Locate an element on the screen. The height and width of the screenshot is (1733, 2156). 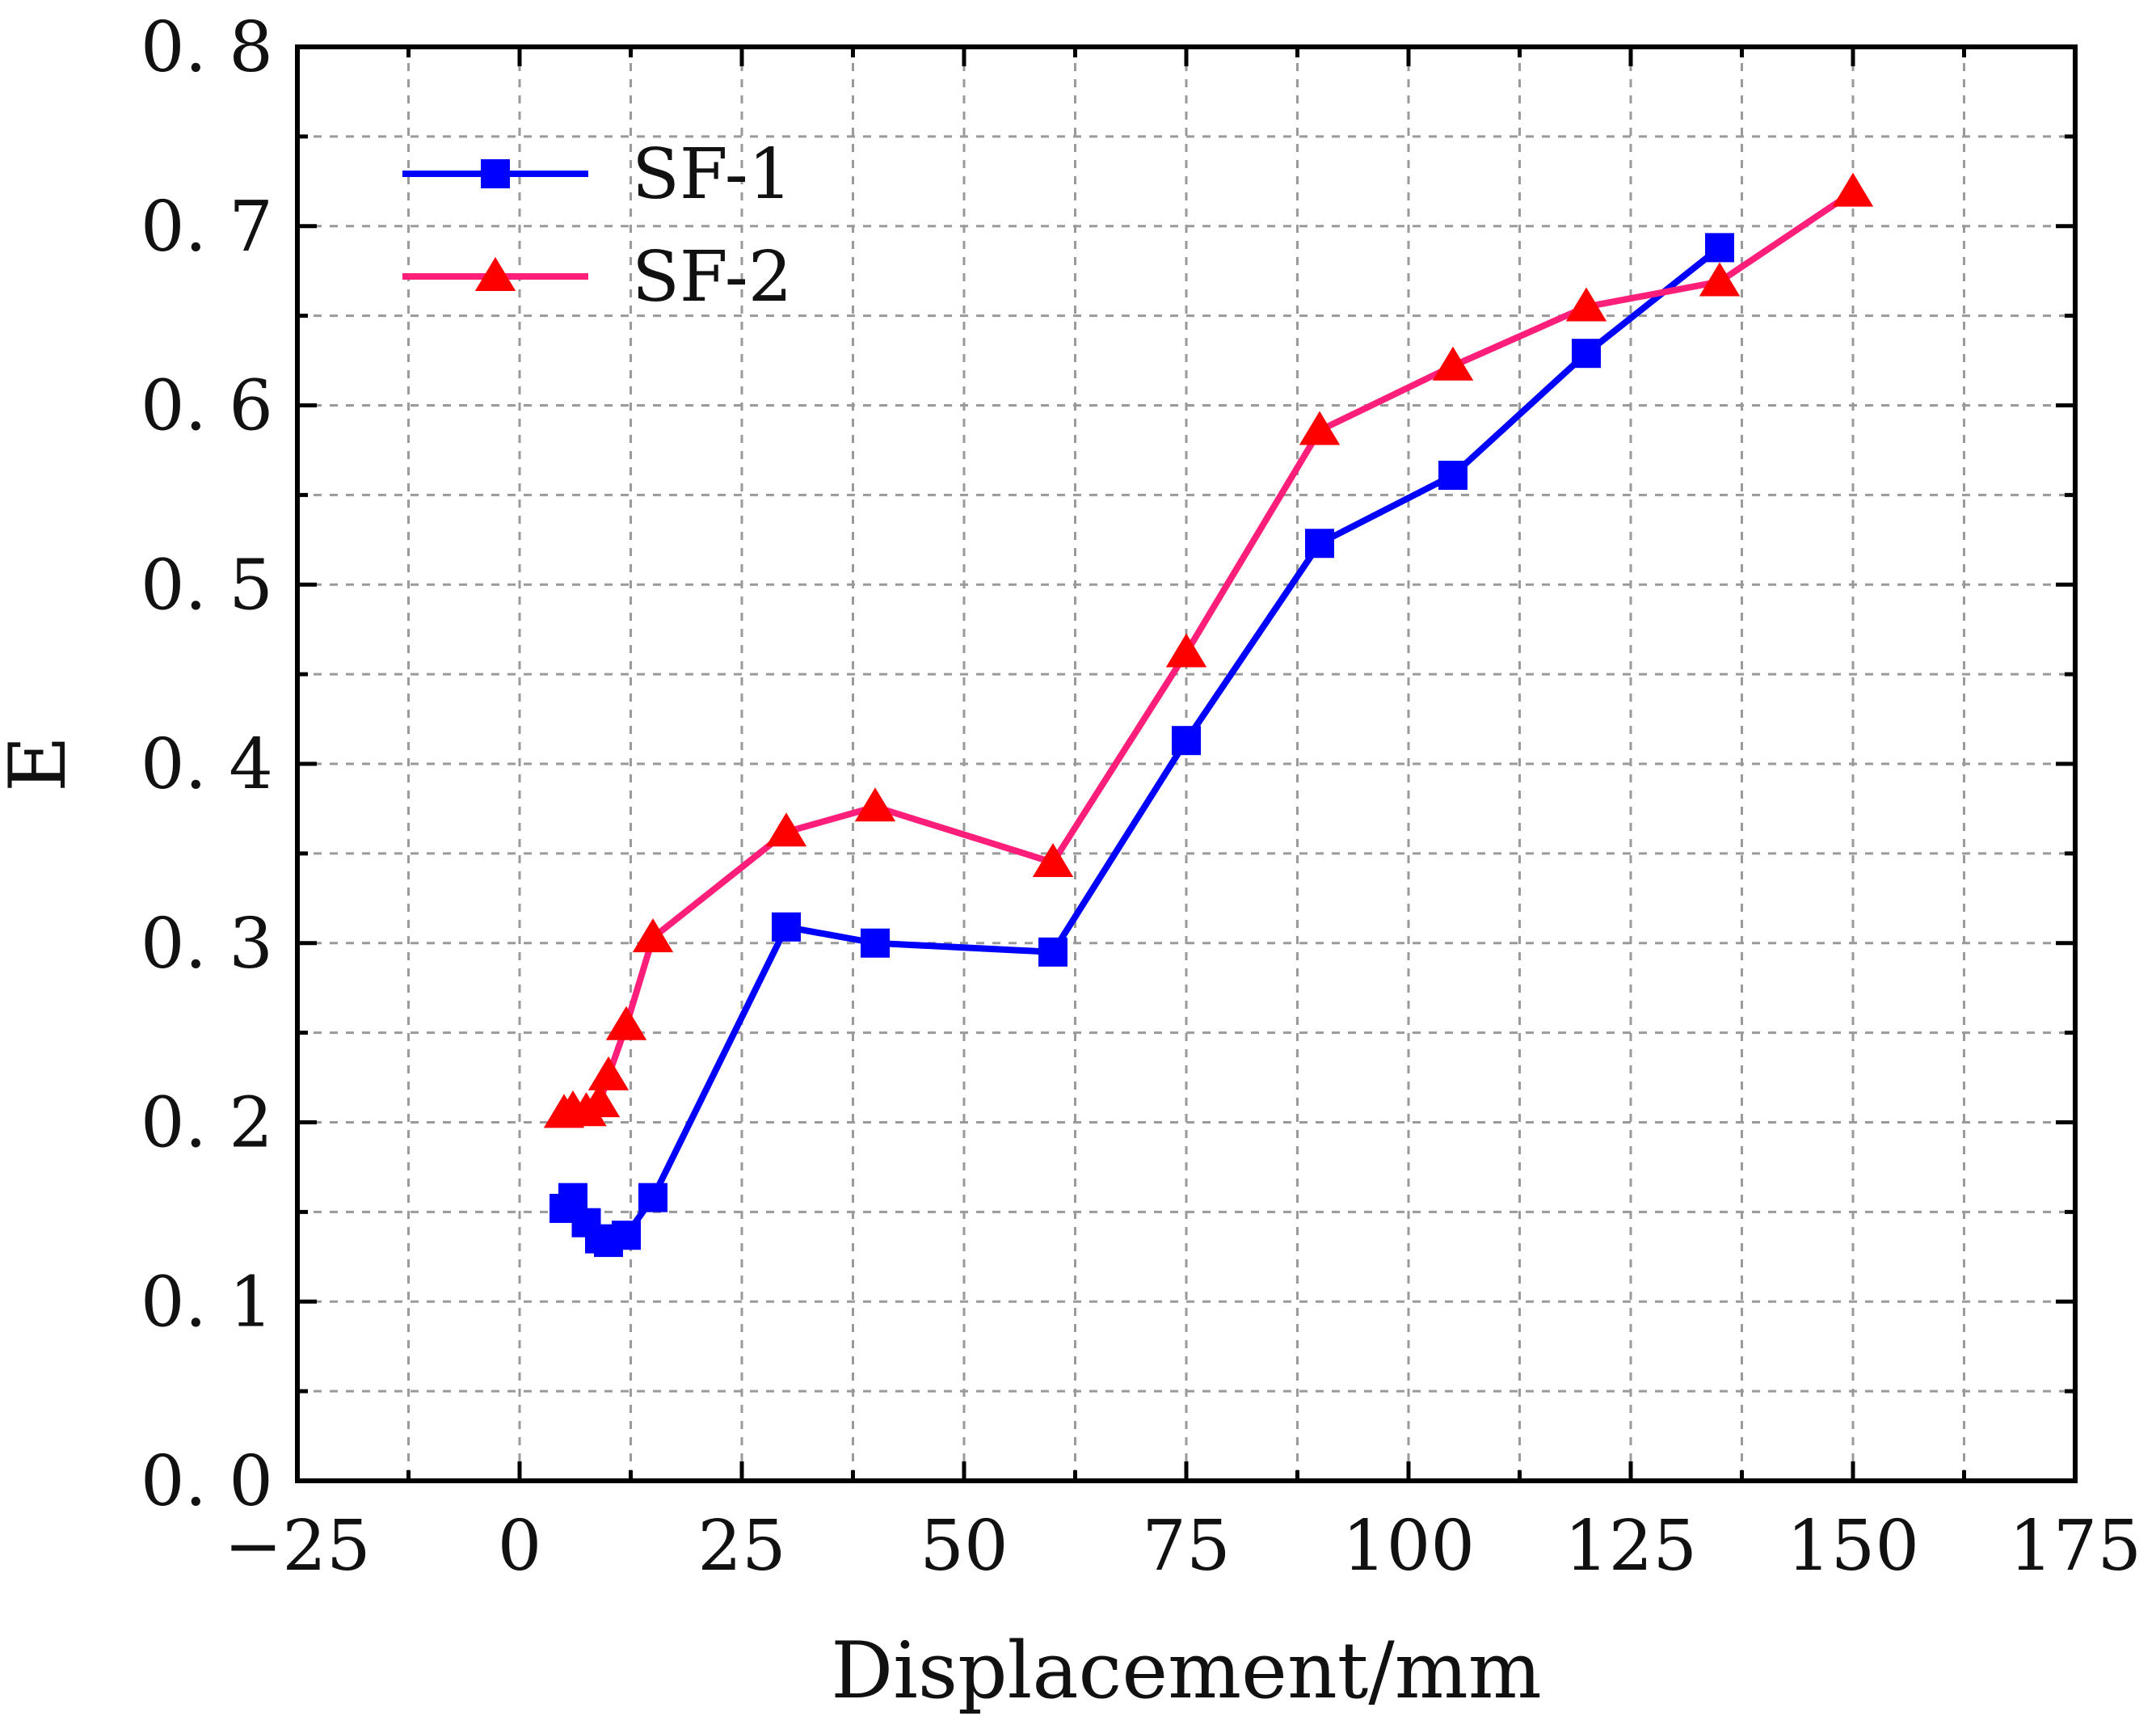
x-axis-tick-labels: −25 0 25 50 75 100 125 150 175 is located at coordinates (1182, 1546).